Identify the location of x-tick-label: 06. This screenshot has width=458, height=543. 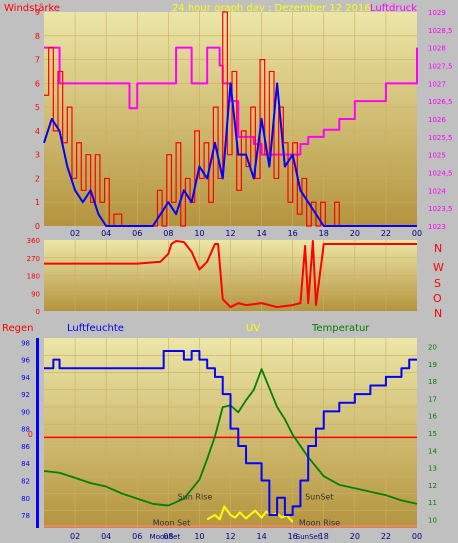
(137, 536).